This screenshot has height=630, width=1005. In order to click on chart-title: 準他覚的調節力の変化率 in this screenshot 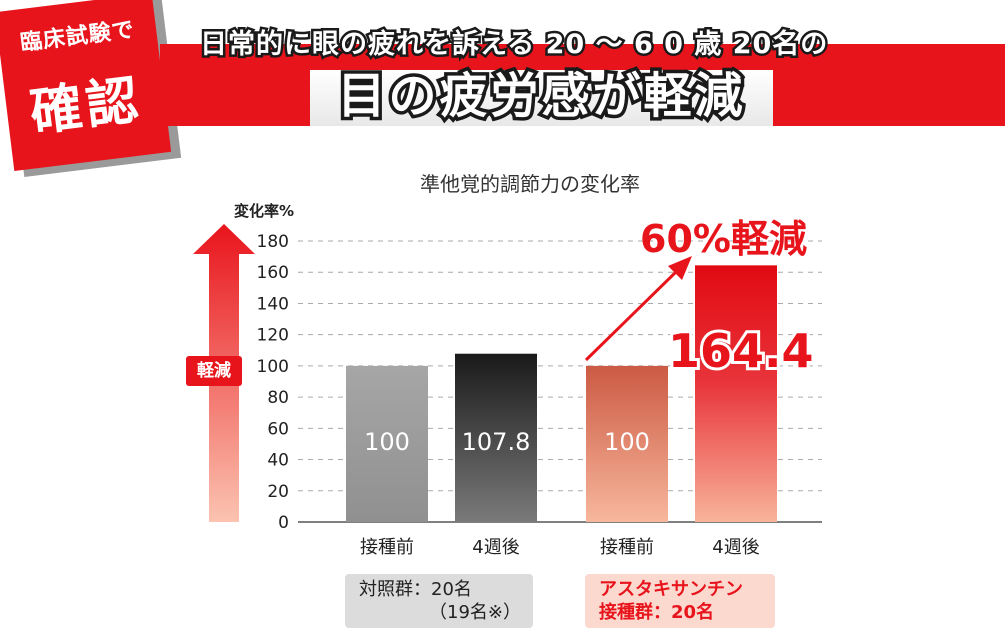, I will do `click(530, 184)`.